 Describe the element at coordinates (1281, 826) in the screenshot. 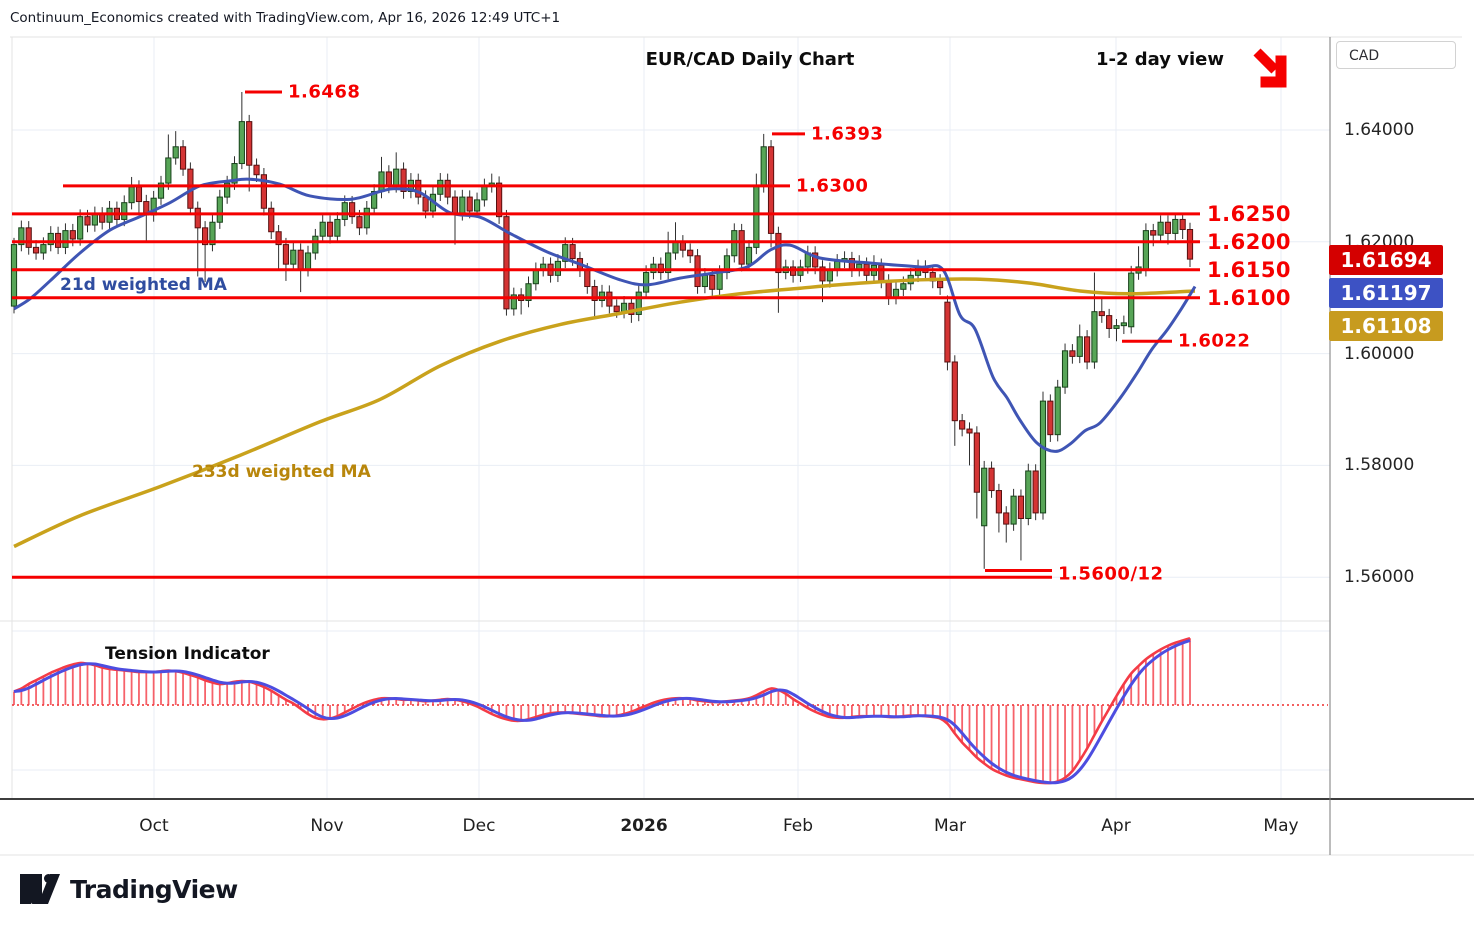

I see `time-label-May: May` at that location.